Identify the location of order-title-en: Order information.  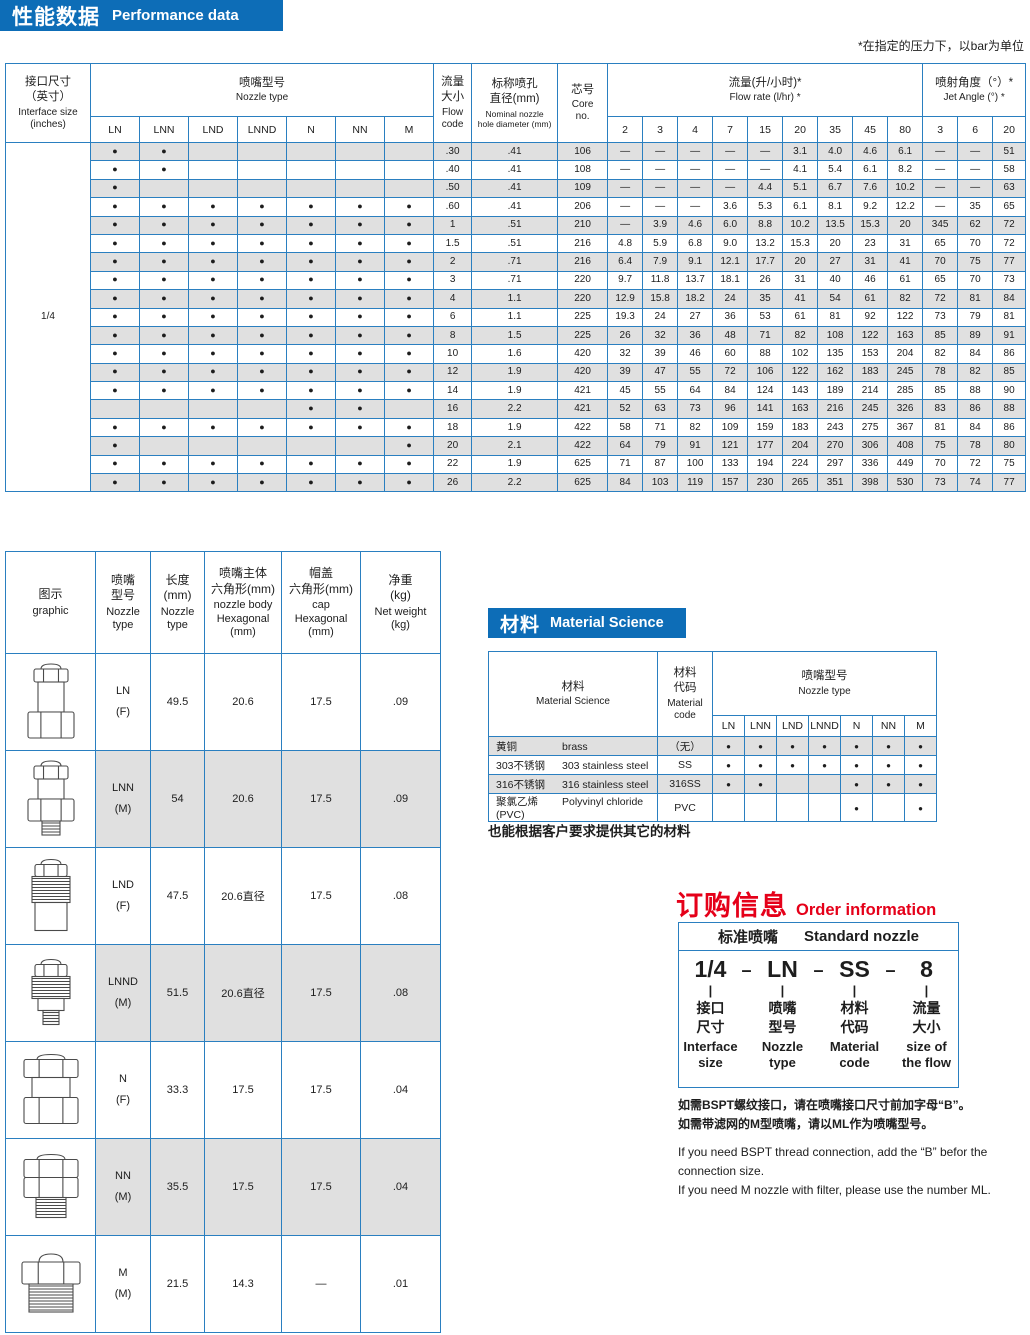
(866, 910).